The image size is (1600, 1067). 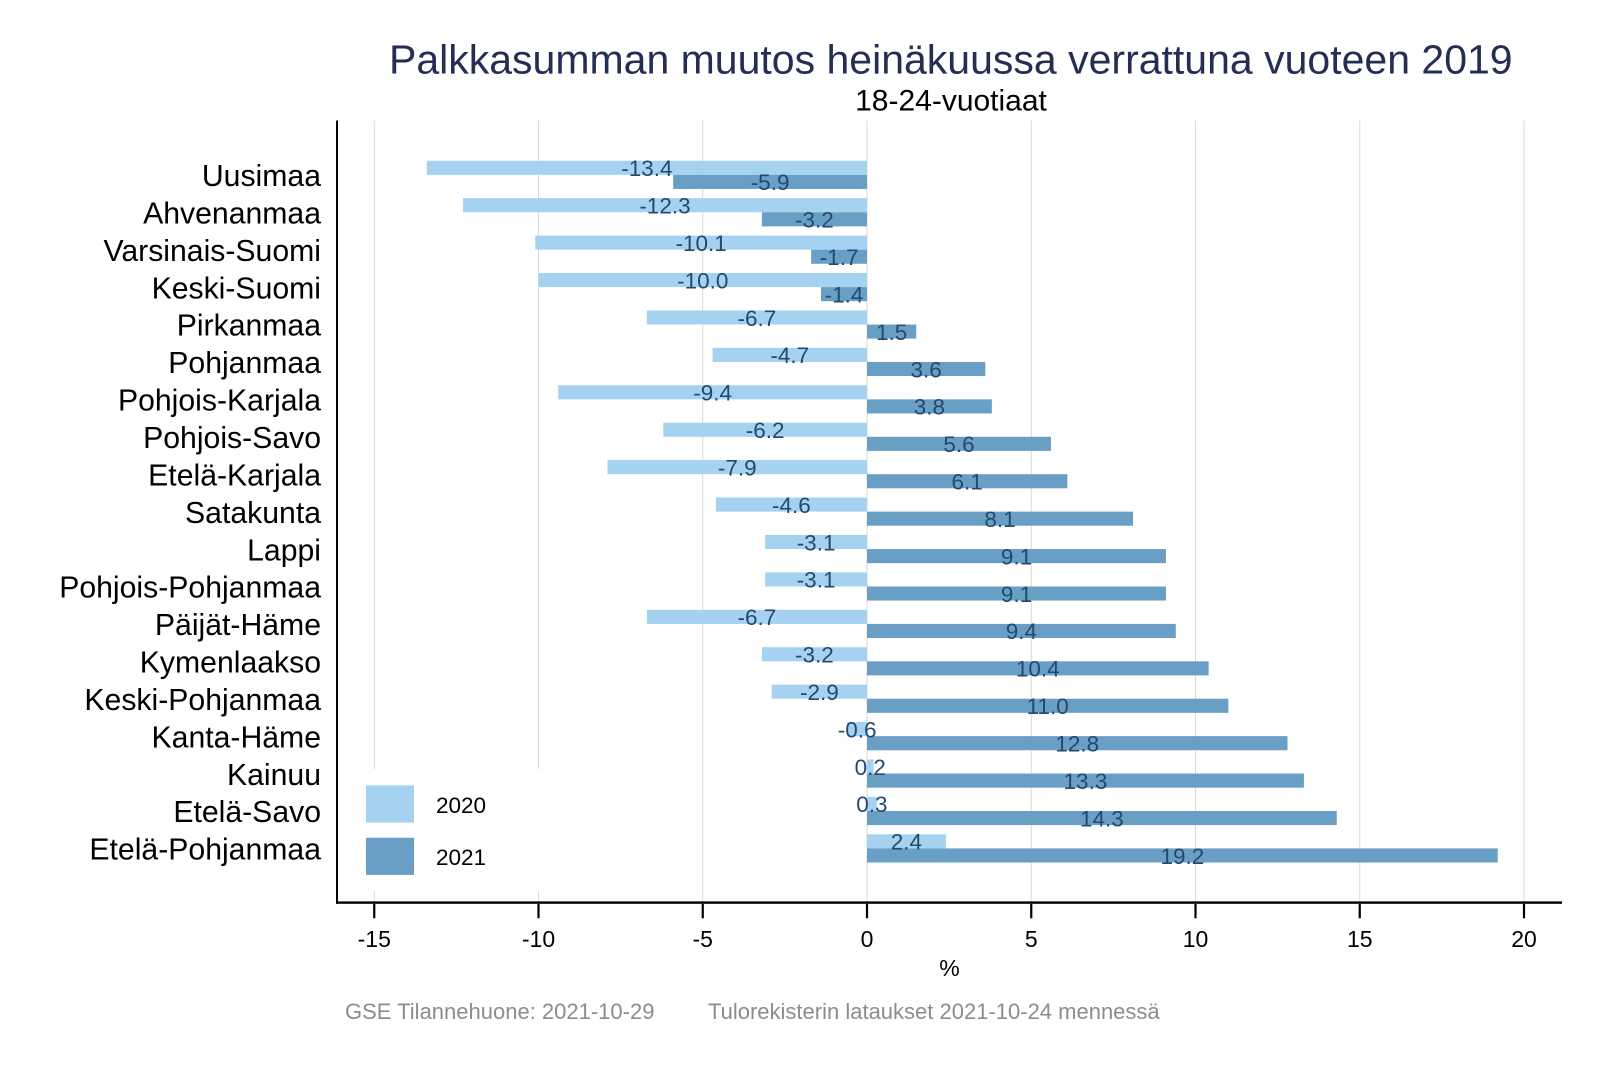 What do you see at coordinates (232, 438) in the screenshot?
I see `svg-text: Pohjois-Savo` at bounding box center [232, 438].